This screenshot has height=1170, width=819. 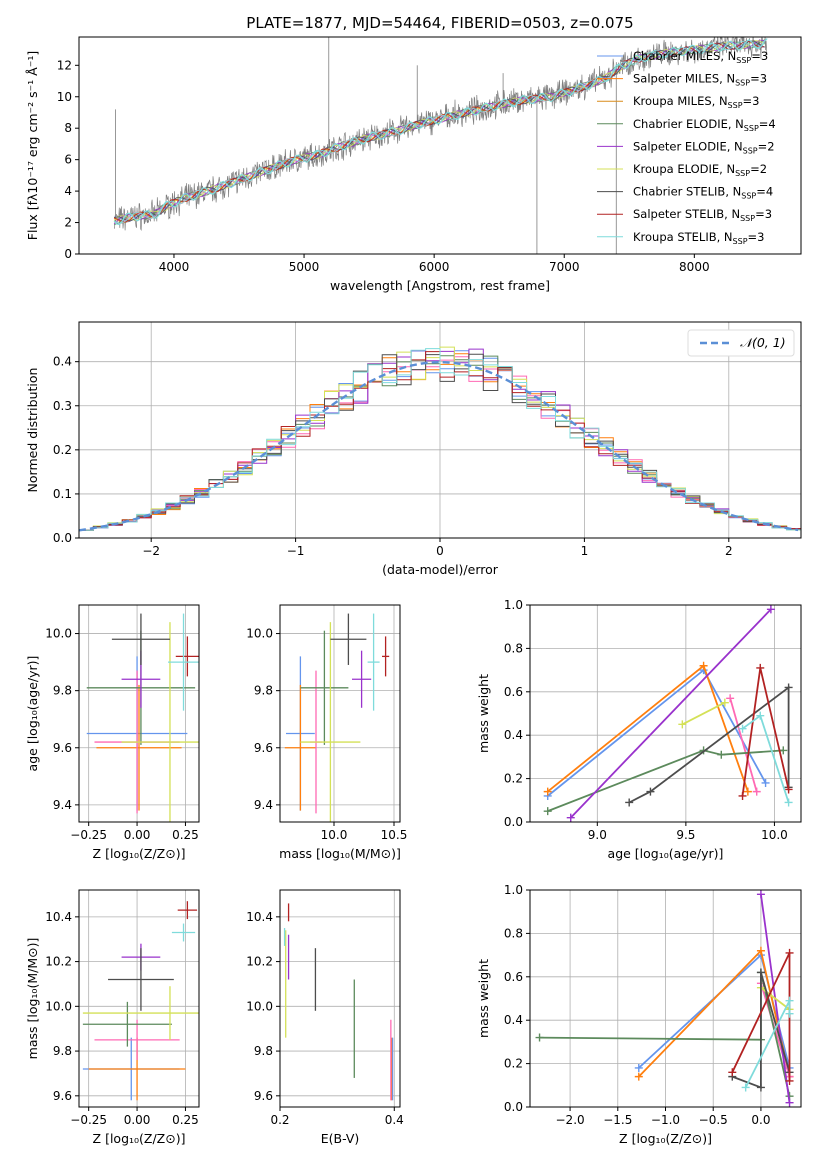 I want to click on y-tick-label: 0.8, so click(x=513, y=933).